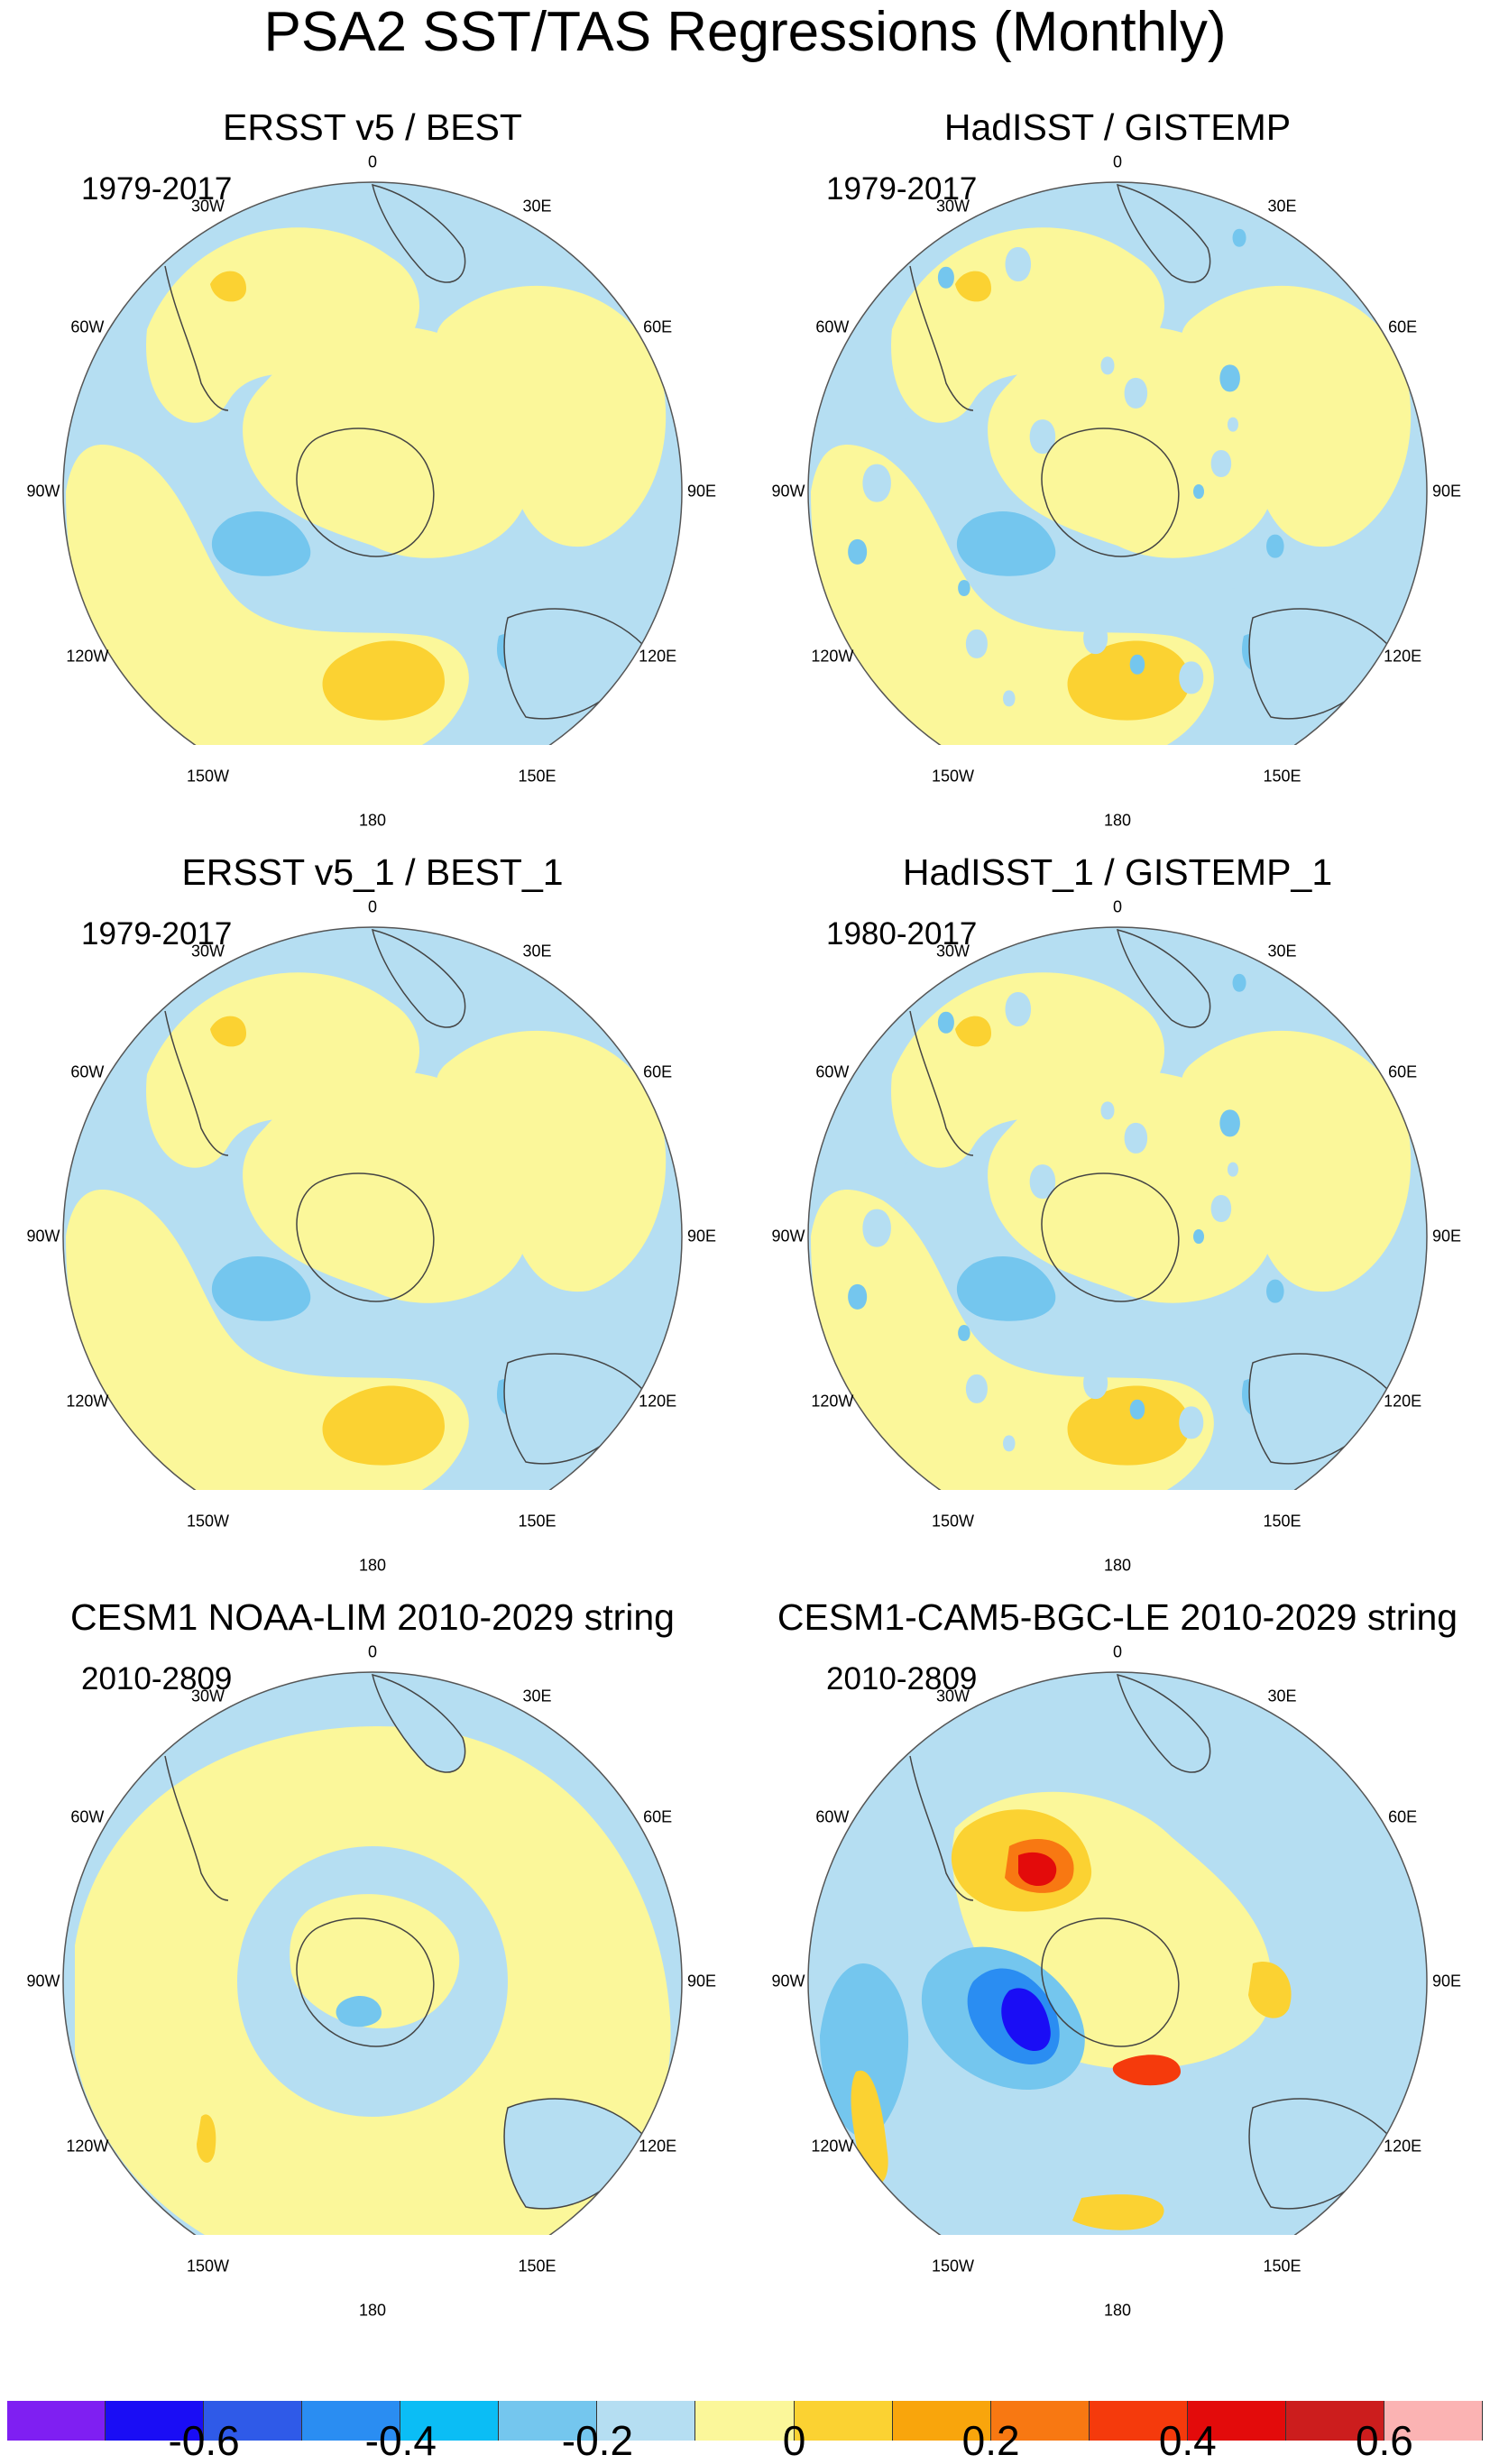  What do you see at coordinates (1117, 127) in the screenshot?
I see `panel-title: HadISST / GISTEMP` at bounding box center [1117, 127].